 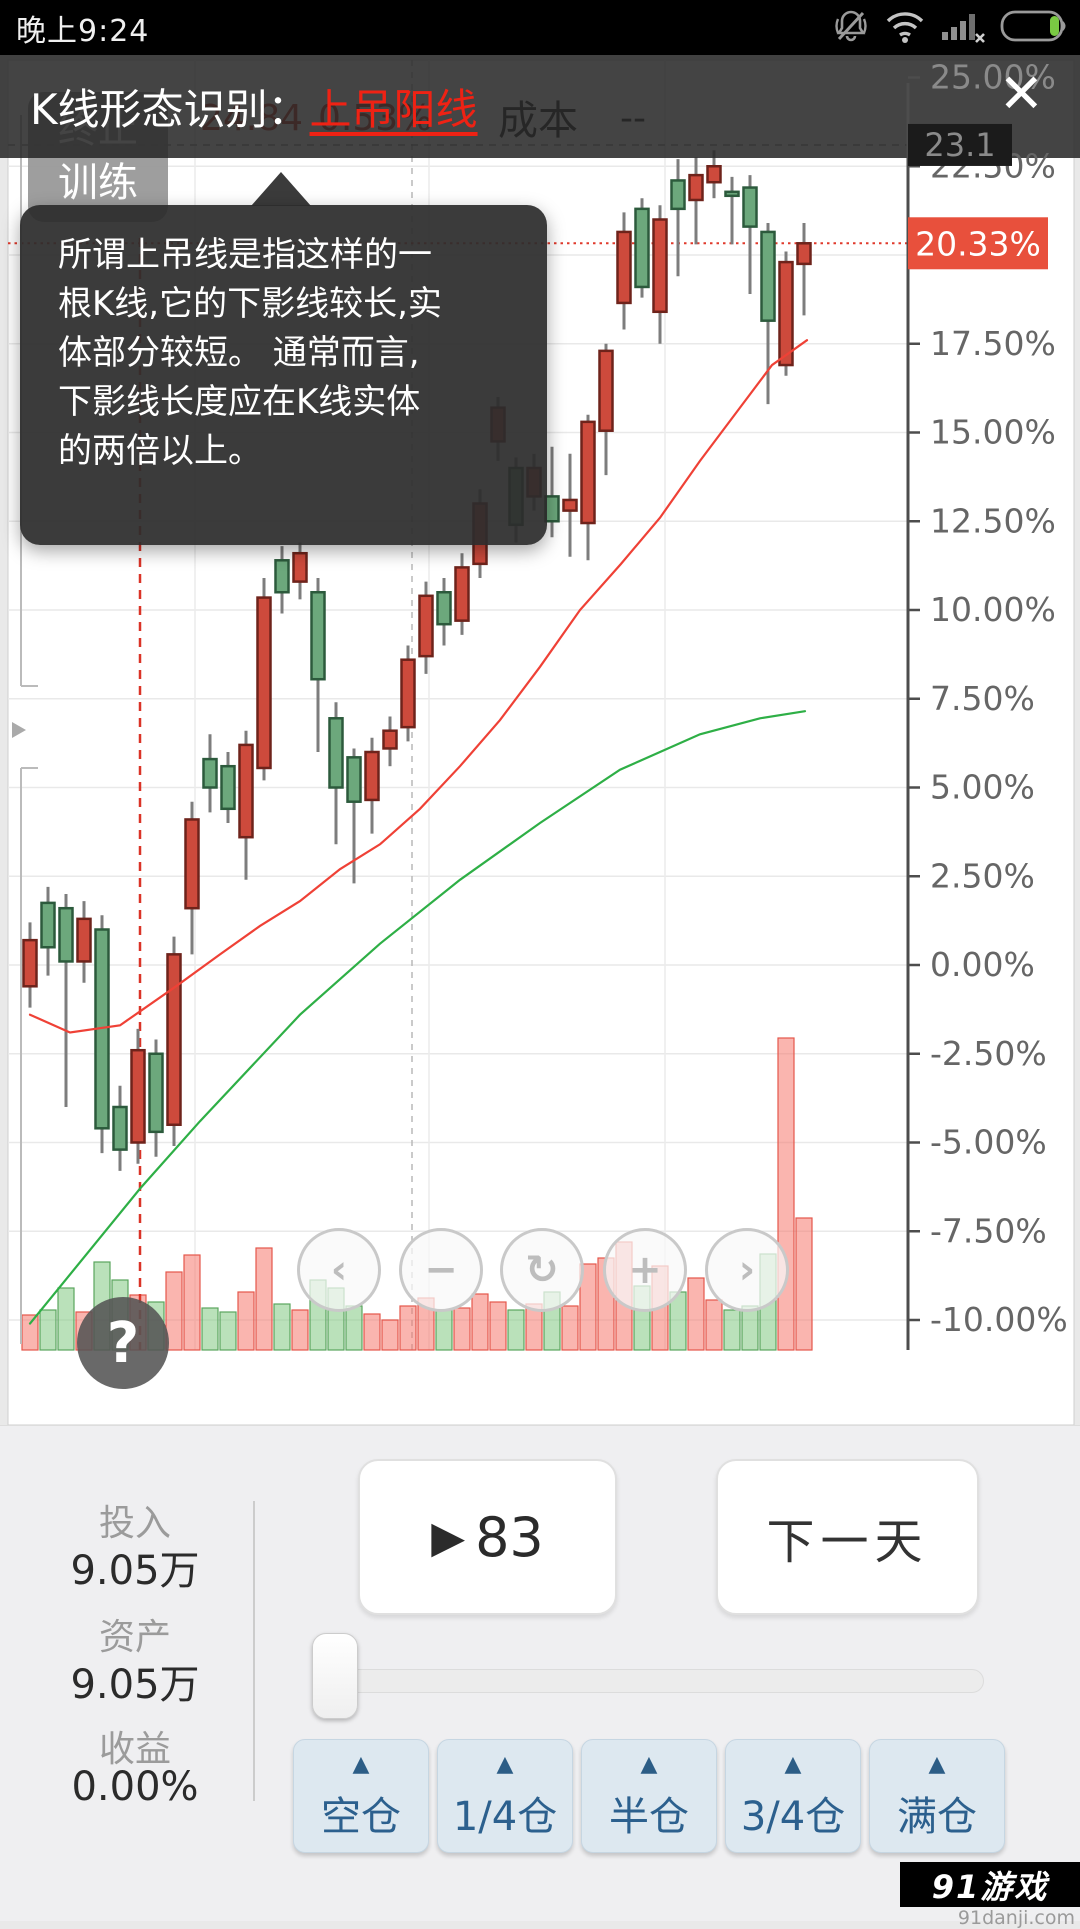 I want to click on axis-label: 7.50%, so click(x=982, y=698).